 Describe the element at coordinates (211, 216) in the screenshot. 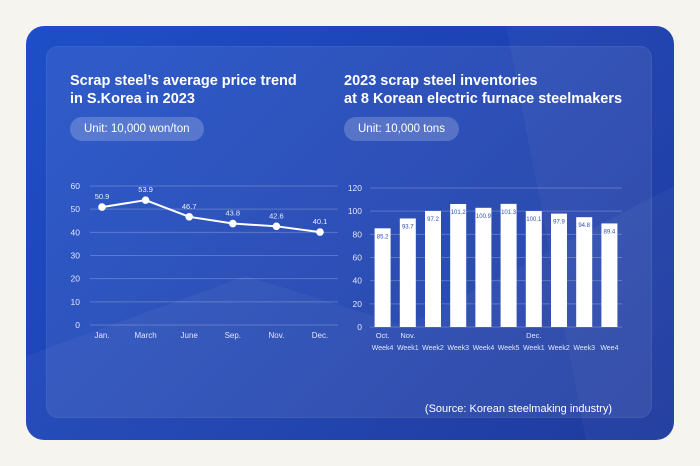

I see `price-series-line` at that location.